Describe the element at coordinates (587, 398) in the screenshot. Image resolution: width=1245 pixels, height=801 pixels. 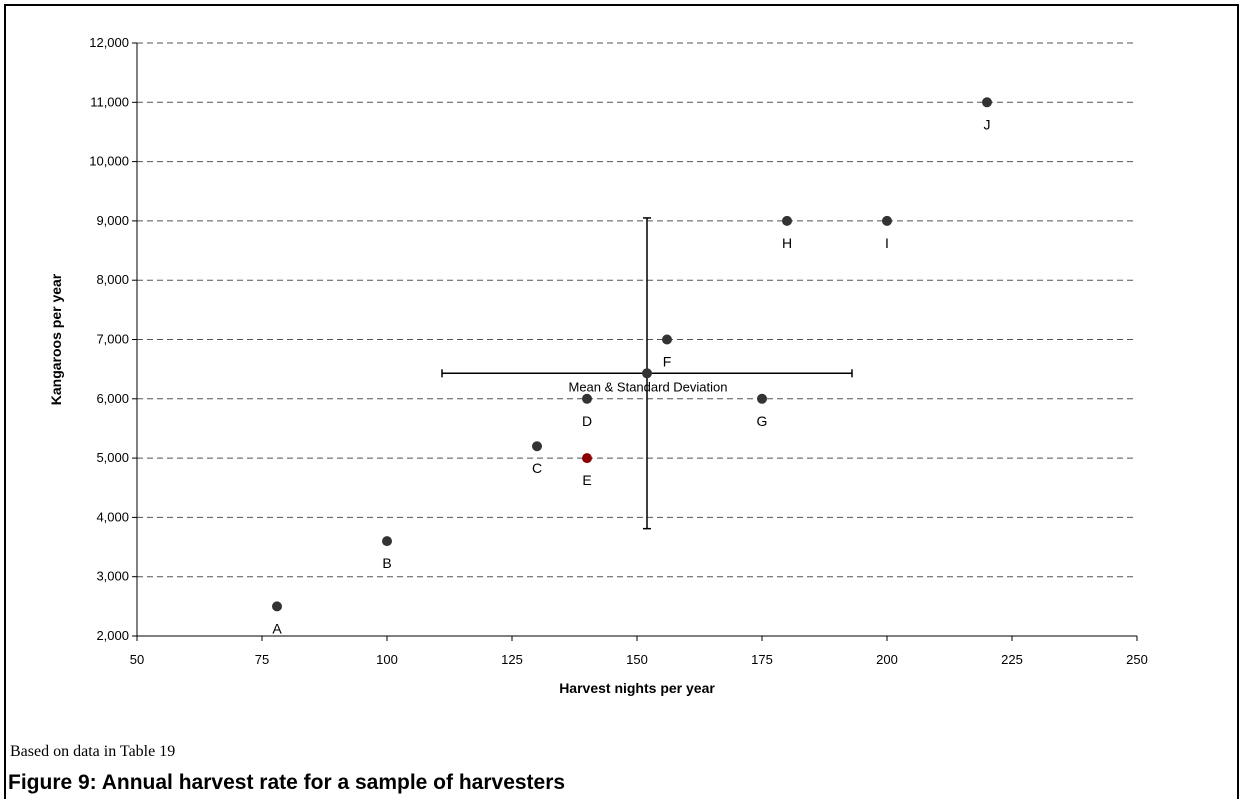
I see `data-point-d` at that location.